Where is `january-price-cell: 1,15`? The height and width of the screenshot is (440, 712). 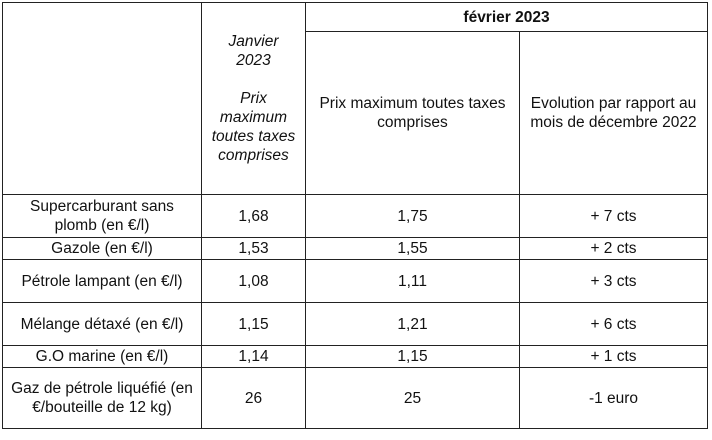
january-price-cell: 1,15 is located at coordinates (253, 324).